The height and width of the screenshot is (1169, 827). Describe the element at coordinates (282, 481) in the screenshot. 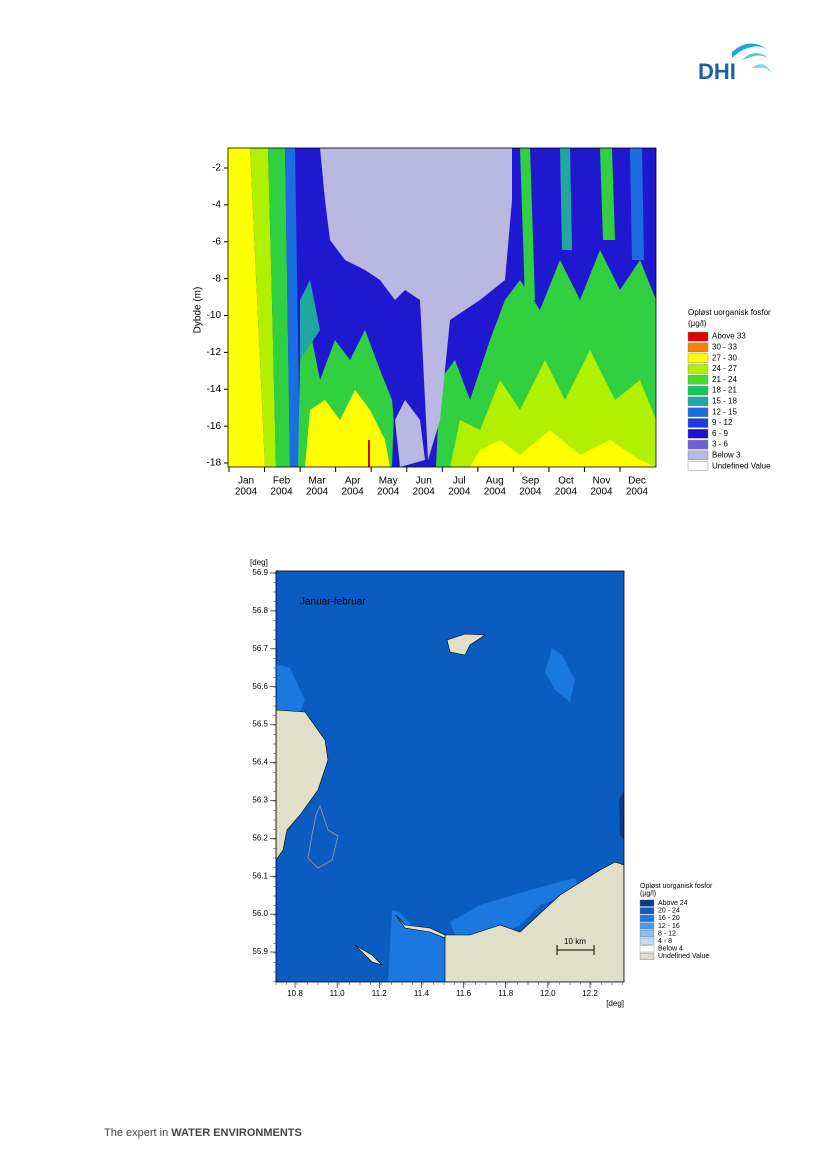

I see `x-tick-month: Feb` at that location.